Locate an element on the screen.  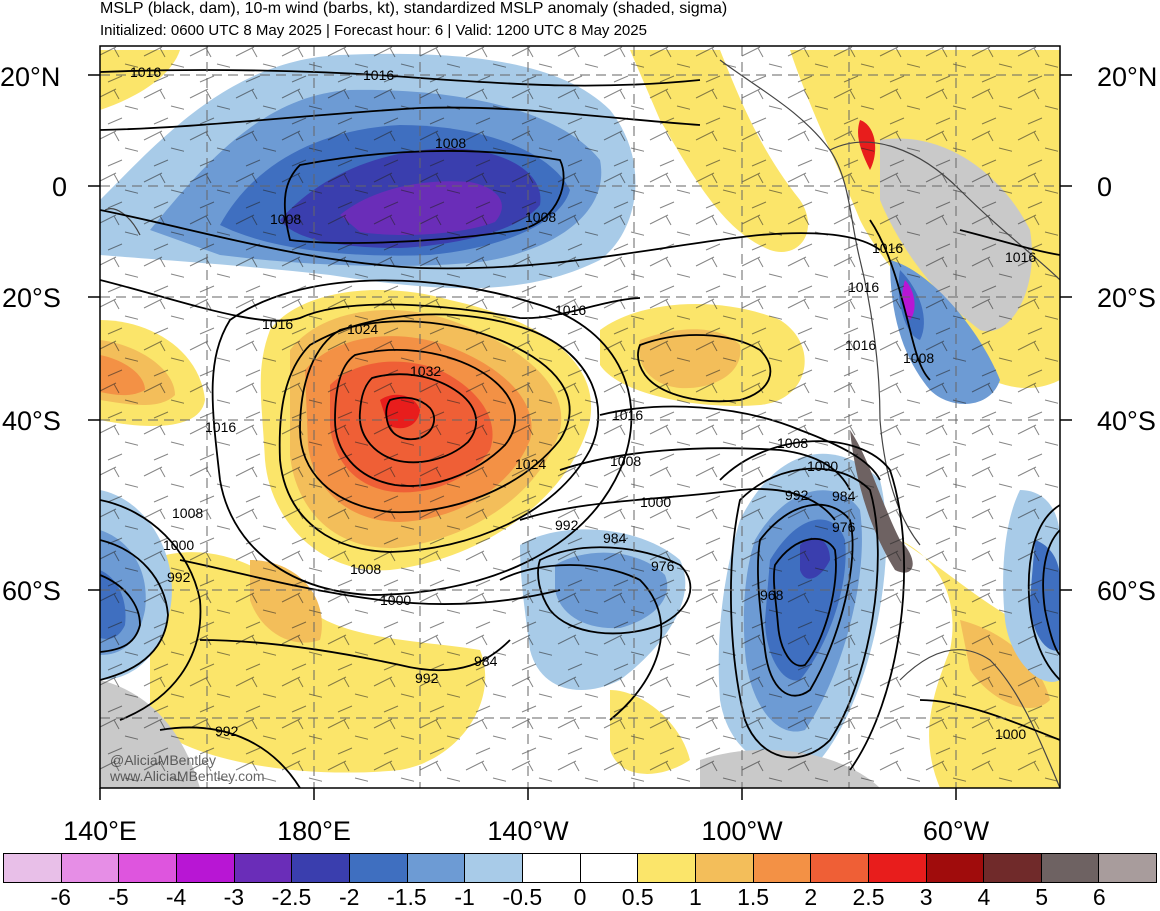
lat-label-left: 0 is located at coordinates (60, 187).